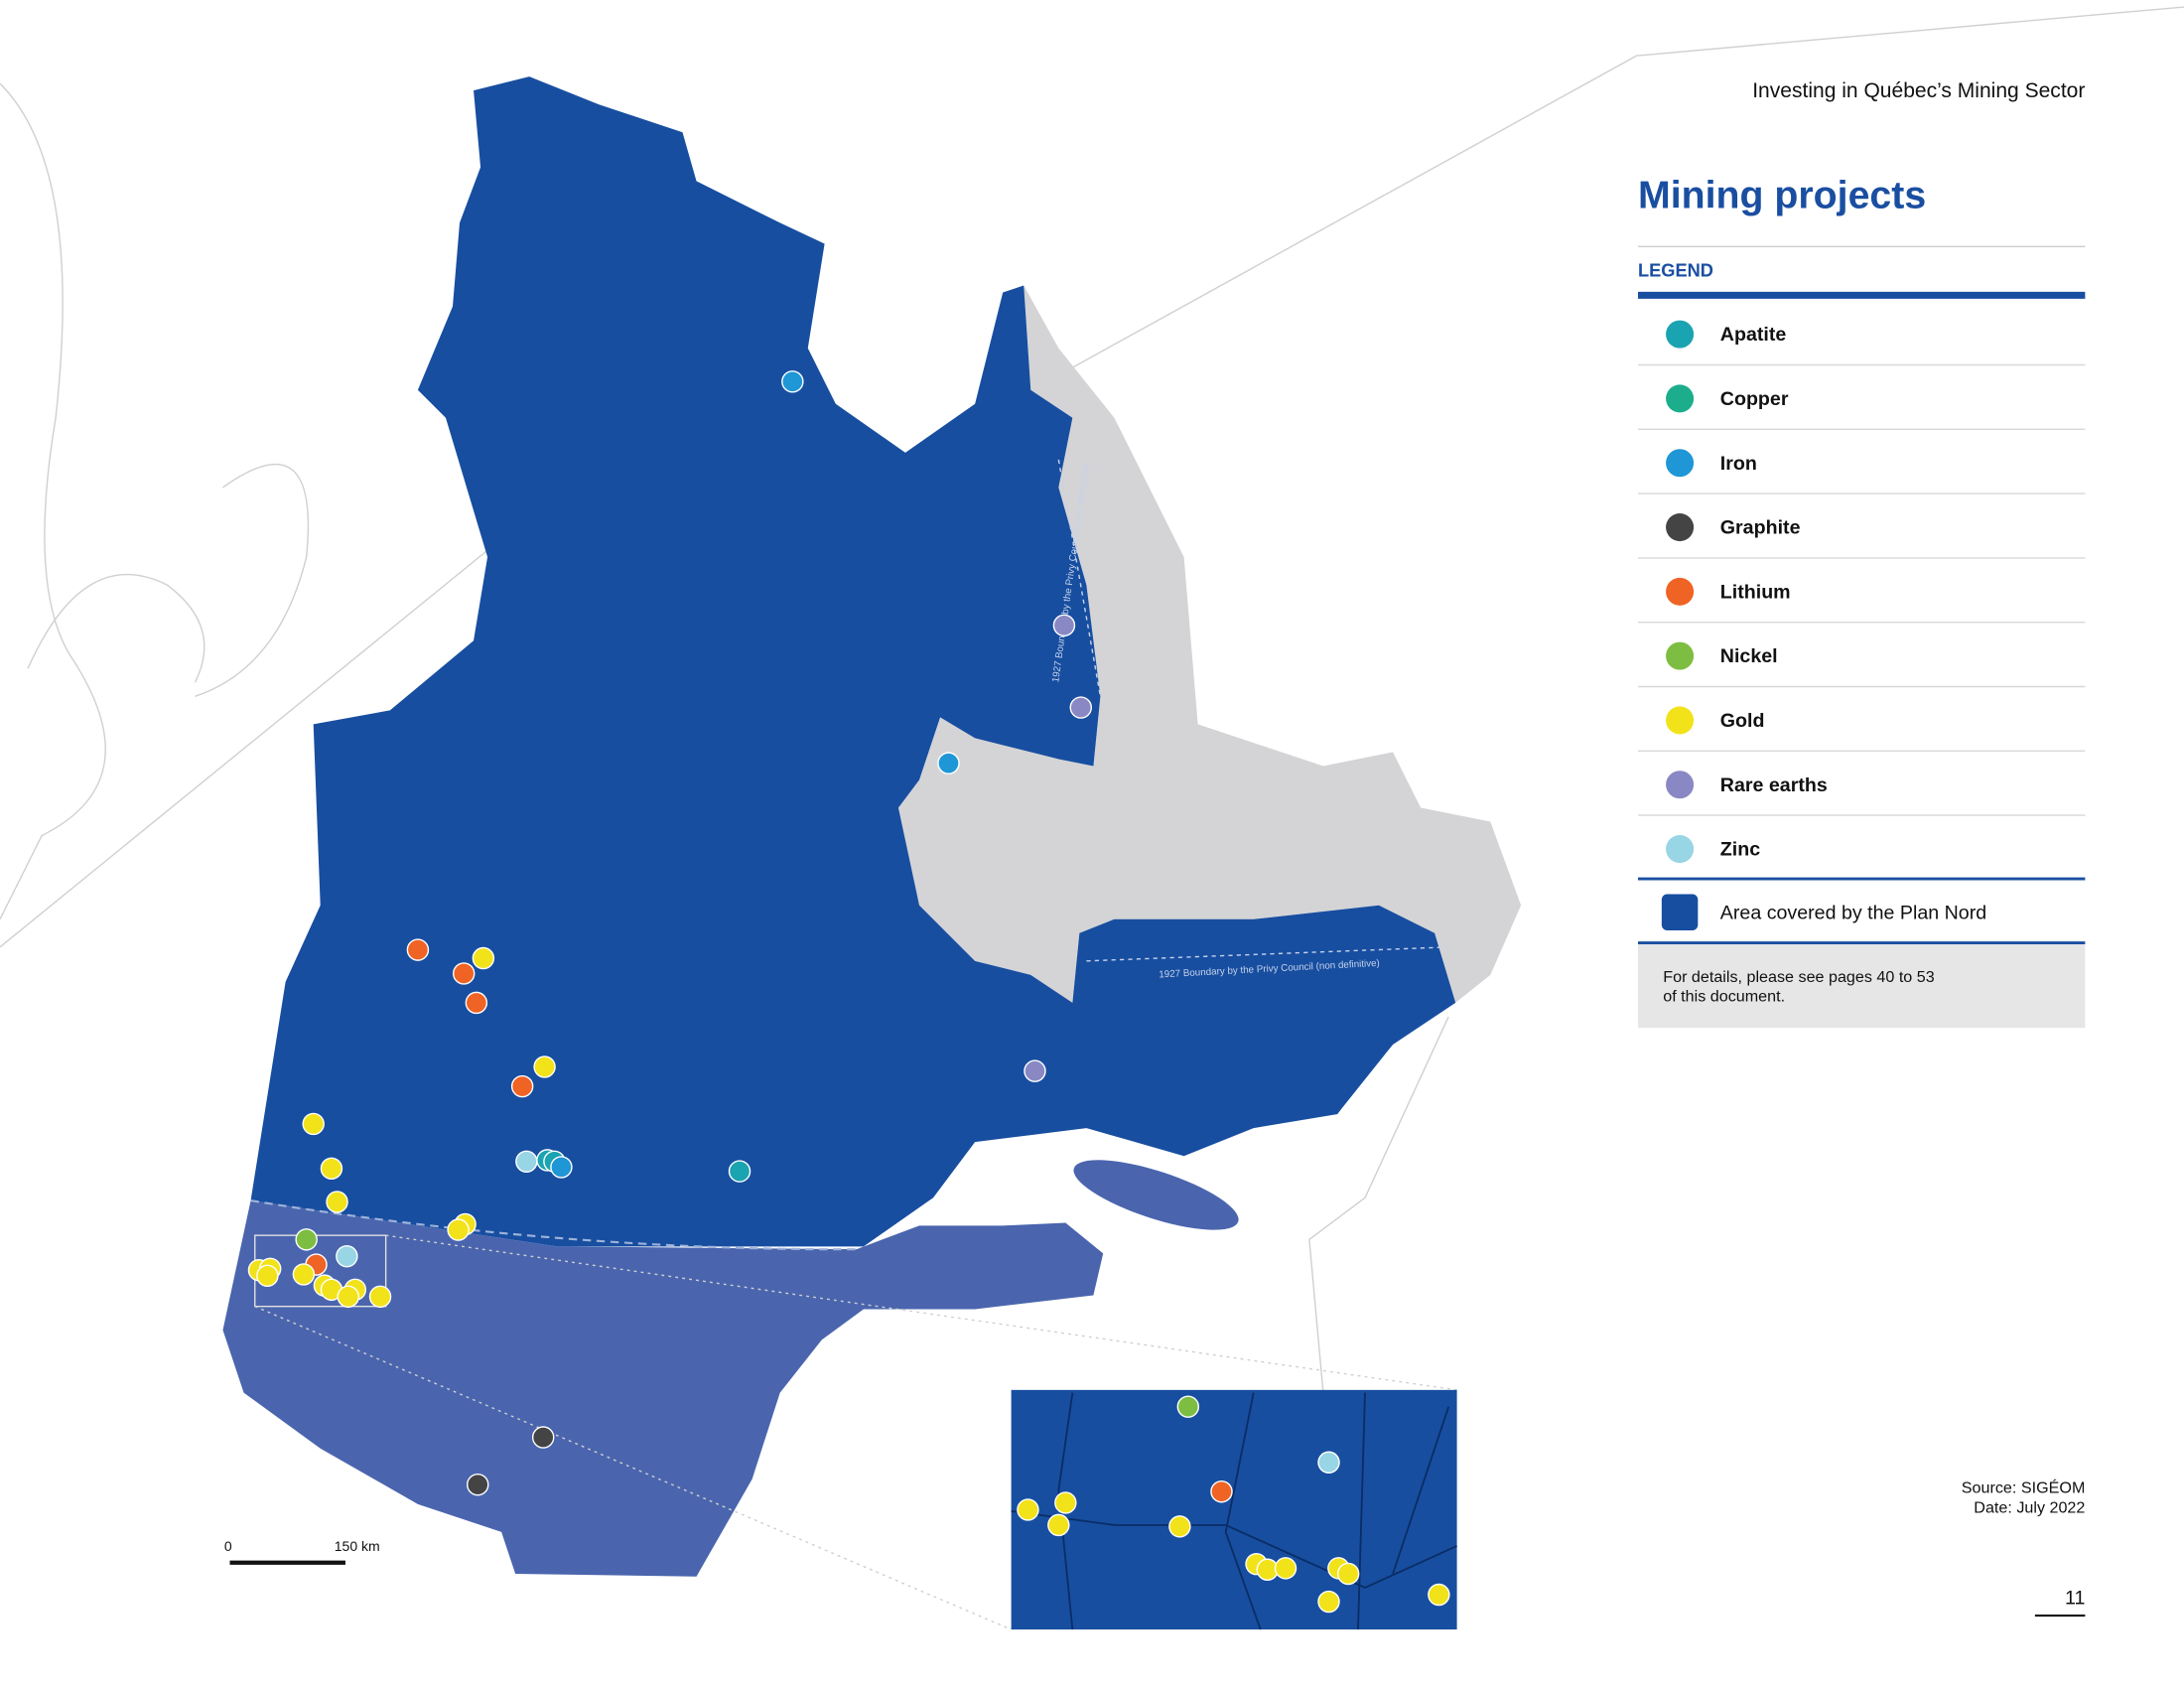 The image size is (2184, 1688). What do you see at coordinates (1742, 721) in the screenshot?
I see `legend-label: Gold` at bounding box center [1742, 721].